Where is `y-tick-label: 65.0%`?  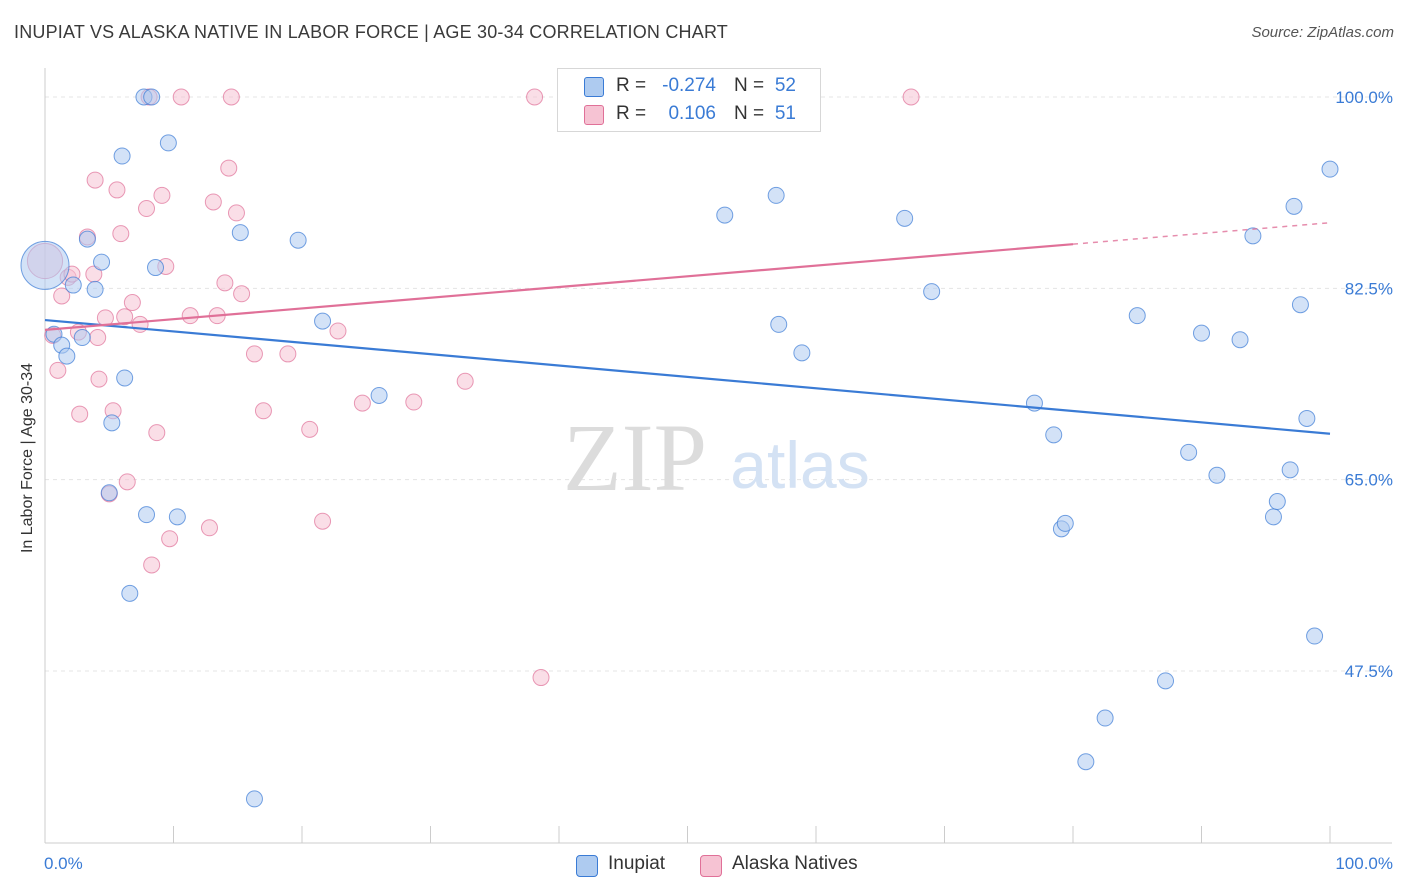
y-tick-label: 65.0% is located at coordinates (1369, 480).